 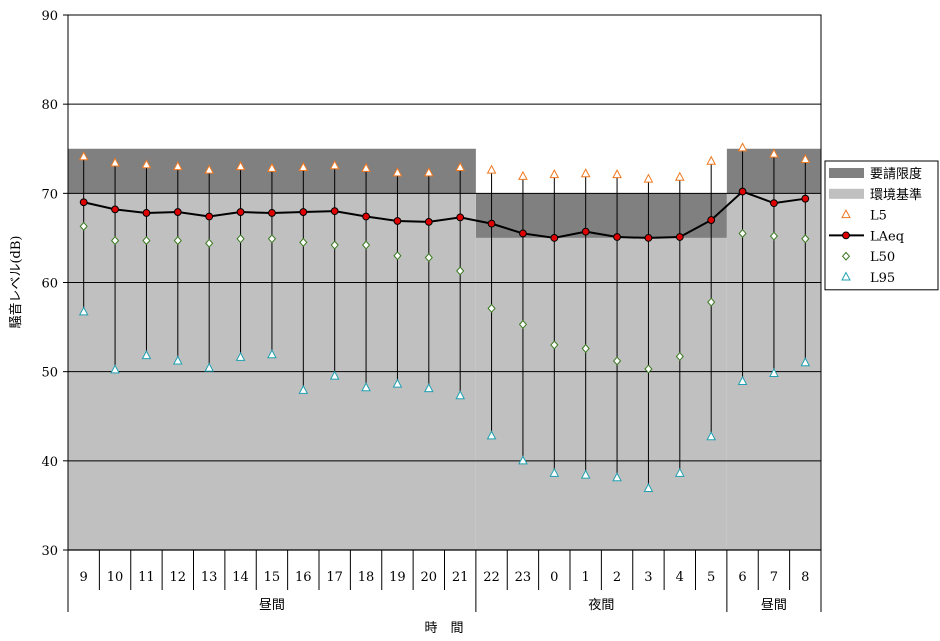 What do you see at coordinates (648, 577) in the screenshot?
I see `x-tick-label: 3` at bounding box center [648, 577].